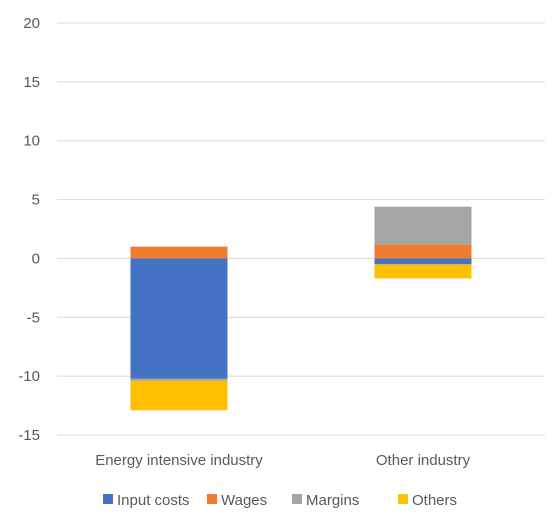 Image resolution: width=560 pixels, height=531 pixels. What do you see at coordinates (153, 500) in the screenshot?
I see `legend-label: Input costs` at bounding box center [153, 500].